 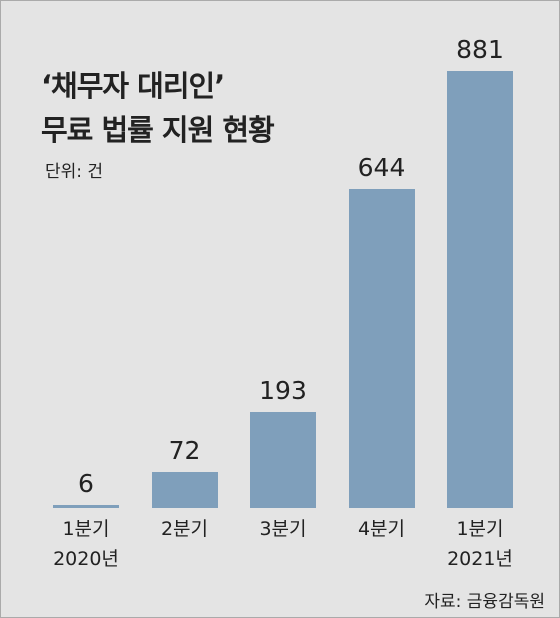 What do you see at coordinates (381, 529) in the screenshot?
I see `x-tick-label: 4분기` at bounding box center [381, 529].